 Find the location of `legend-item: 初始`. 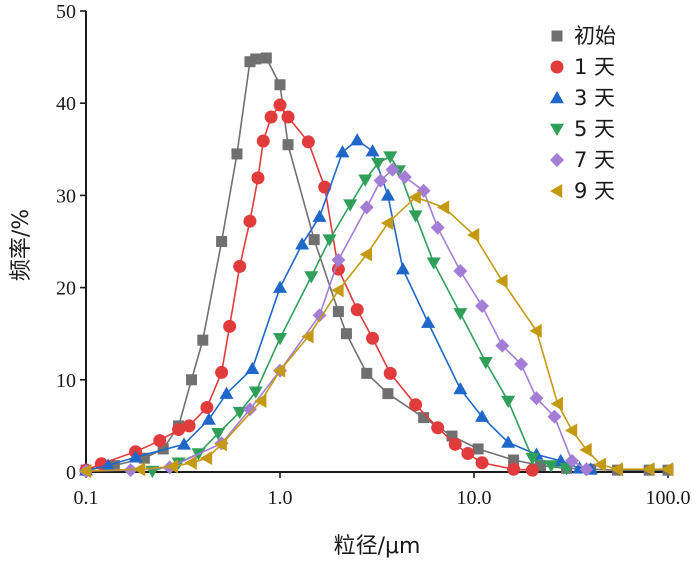

legend-item: 初始 is located at coordinates (583, 36).